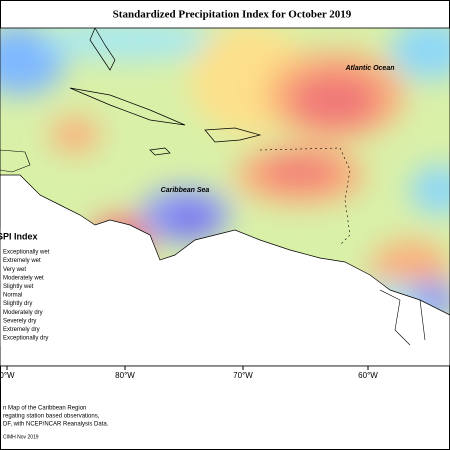 This screenshot has width=450, height=450. Describe the element at coordinates (160, 151) in the screenshot. I see `jamaica` at that location.